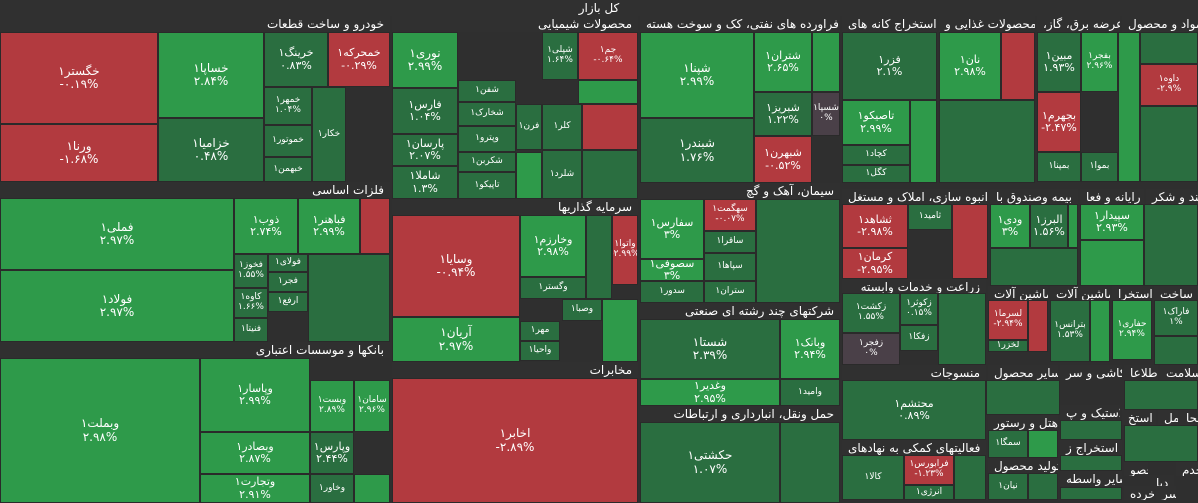 This screenshot has height=503, width=1198. What do you see at coordinates (730, 215) in the screenshot?
I see `stock-tile: سهگمت۱ -۰.۰۷%` at bounding box center [730, 215].